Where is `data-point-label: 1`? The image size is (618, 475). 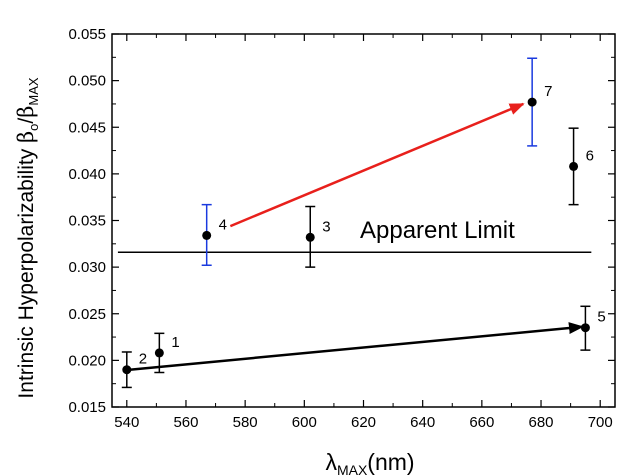 data-point-label: 1 is located at coordinates (175, 342).